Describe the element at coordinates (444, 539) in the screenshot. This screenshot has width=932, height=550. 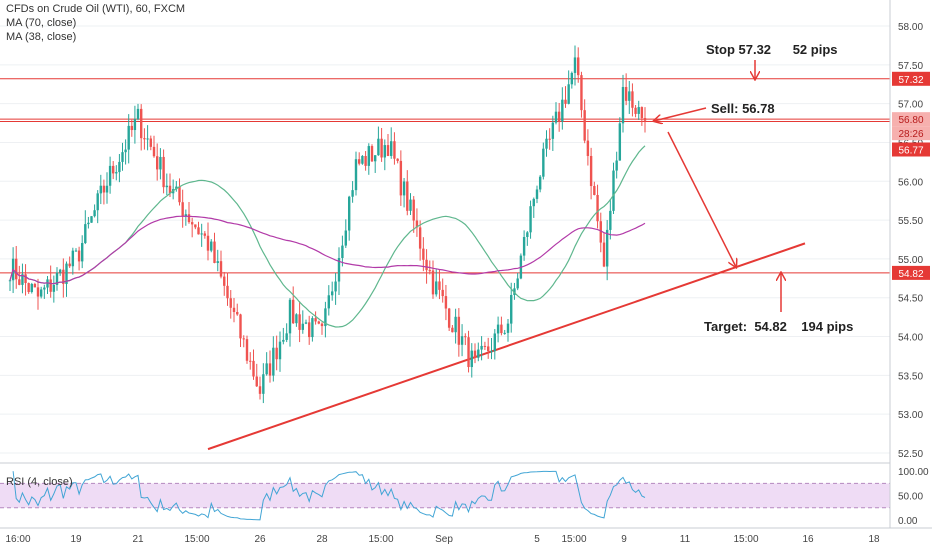
I see `time-tick-label: Sep` at that location.